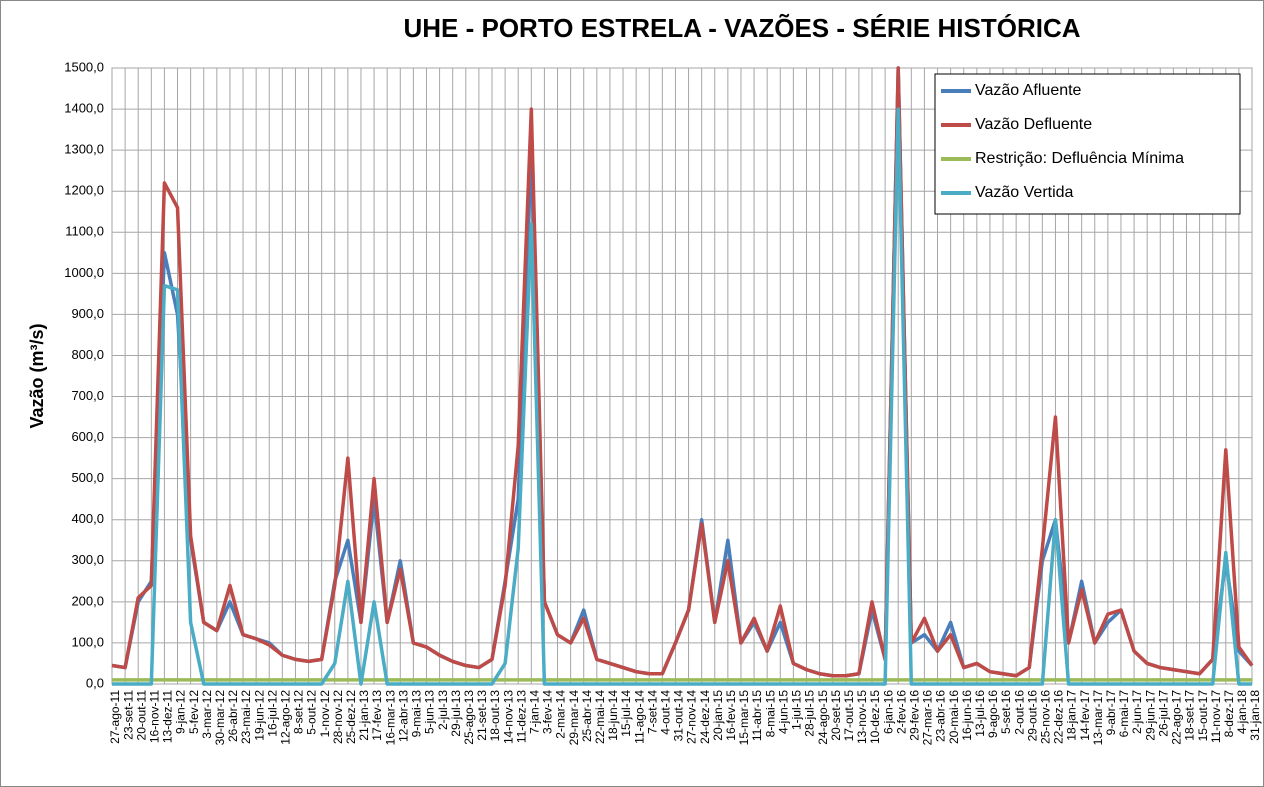 The image size is (1264, 787). Describe the element at coordinates (377, 715) in the screenshot. I see `x-tick-label: 17-fev-13` at that location.